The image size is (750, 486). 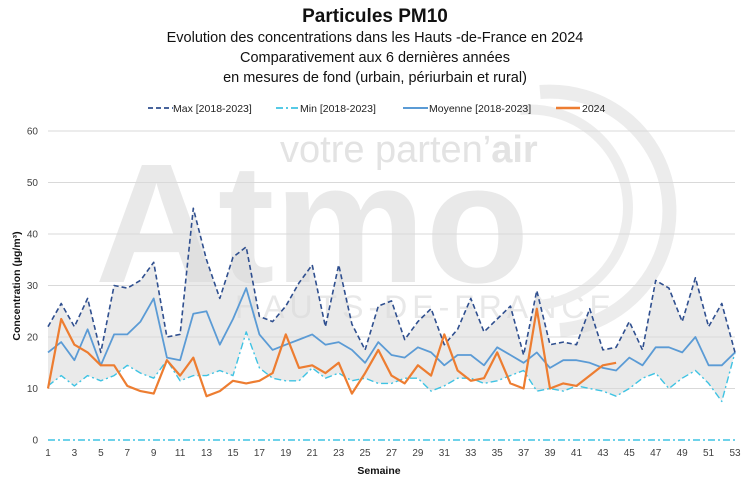 I want to click on watermark-arc-outer, so click(x=608, y=210).